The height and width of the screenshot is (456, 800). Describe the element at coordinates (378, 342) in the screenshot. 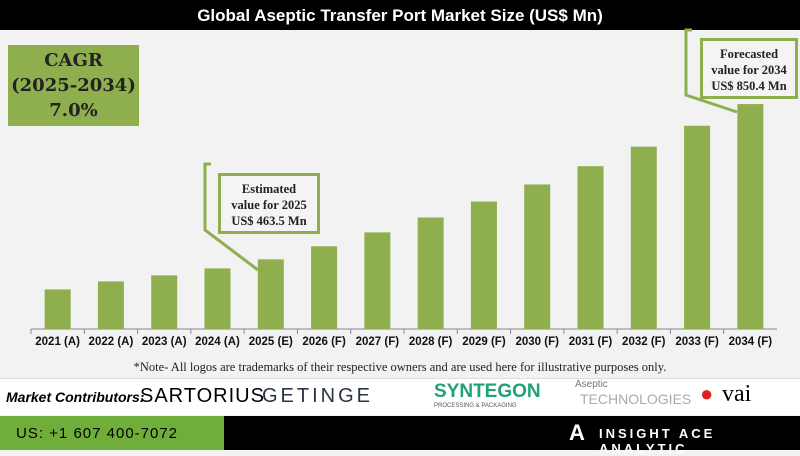

I see `x-tick-label: 2027 (F)` at that location.